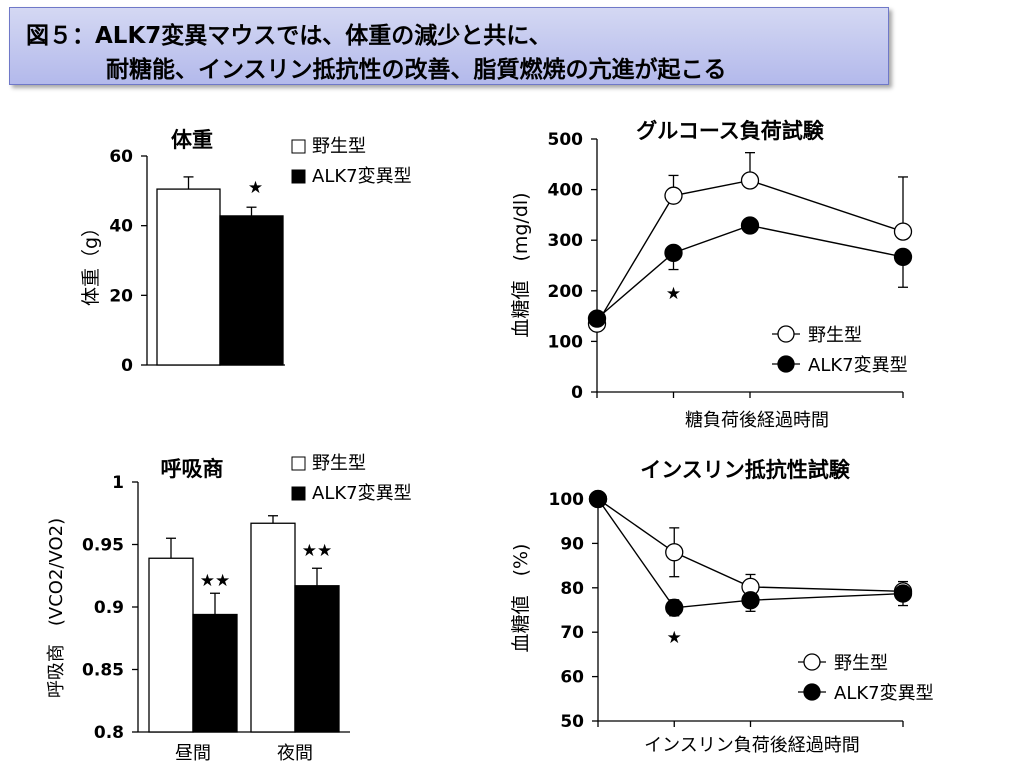 The height and width of the screenshot is (768, 1024). I want to click on chart-title: インスリン抵抗性試験, so click(745, 470).